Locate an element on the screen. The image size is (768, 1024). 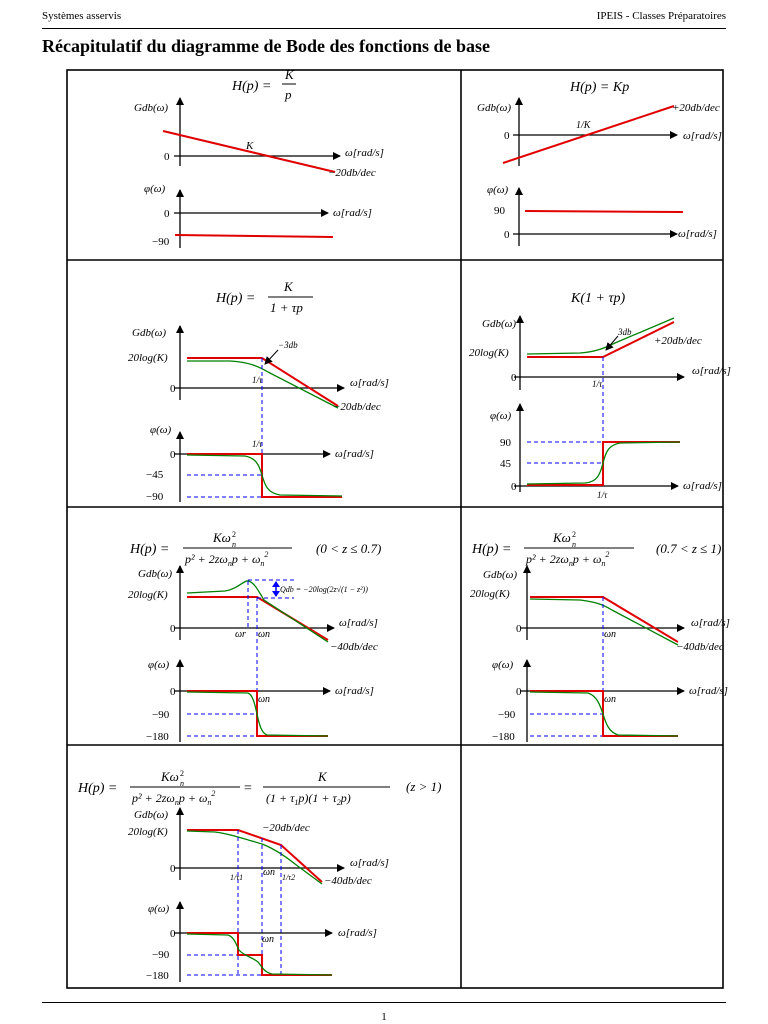
slope-label-40: −40db/dec is located at coordinates (348, 881).